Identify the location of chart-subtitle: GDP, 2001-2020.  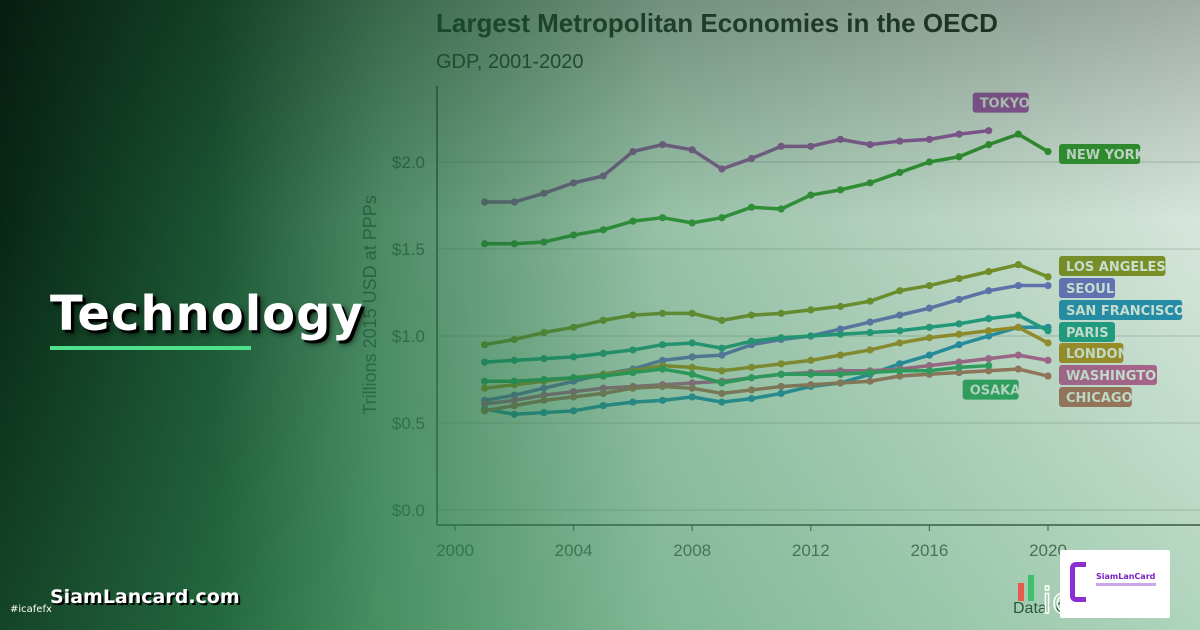
(510, 62).